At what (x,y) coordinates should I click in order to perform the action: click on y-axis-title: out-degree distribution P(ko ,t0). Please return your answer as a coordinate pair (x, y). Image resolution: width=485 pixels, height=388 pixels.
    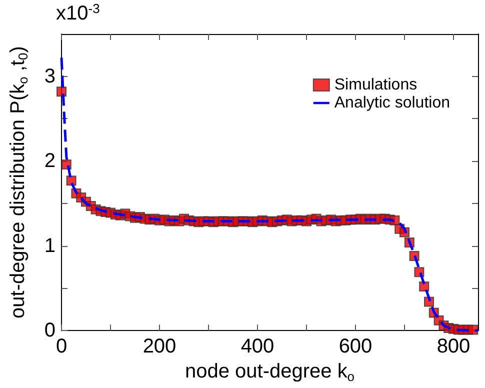
    Looking at the image, I should click on (18, 182).